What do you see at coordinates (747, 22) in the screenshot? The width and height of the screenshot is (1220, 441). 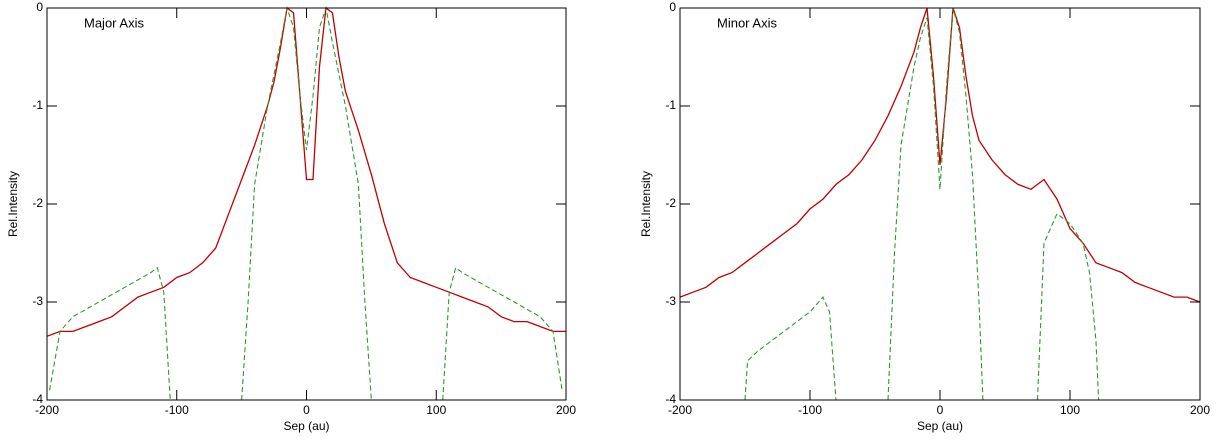 I see `annotation: Minor Axis` at bounding box center [747, 22].